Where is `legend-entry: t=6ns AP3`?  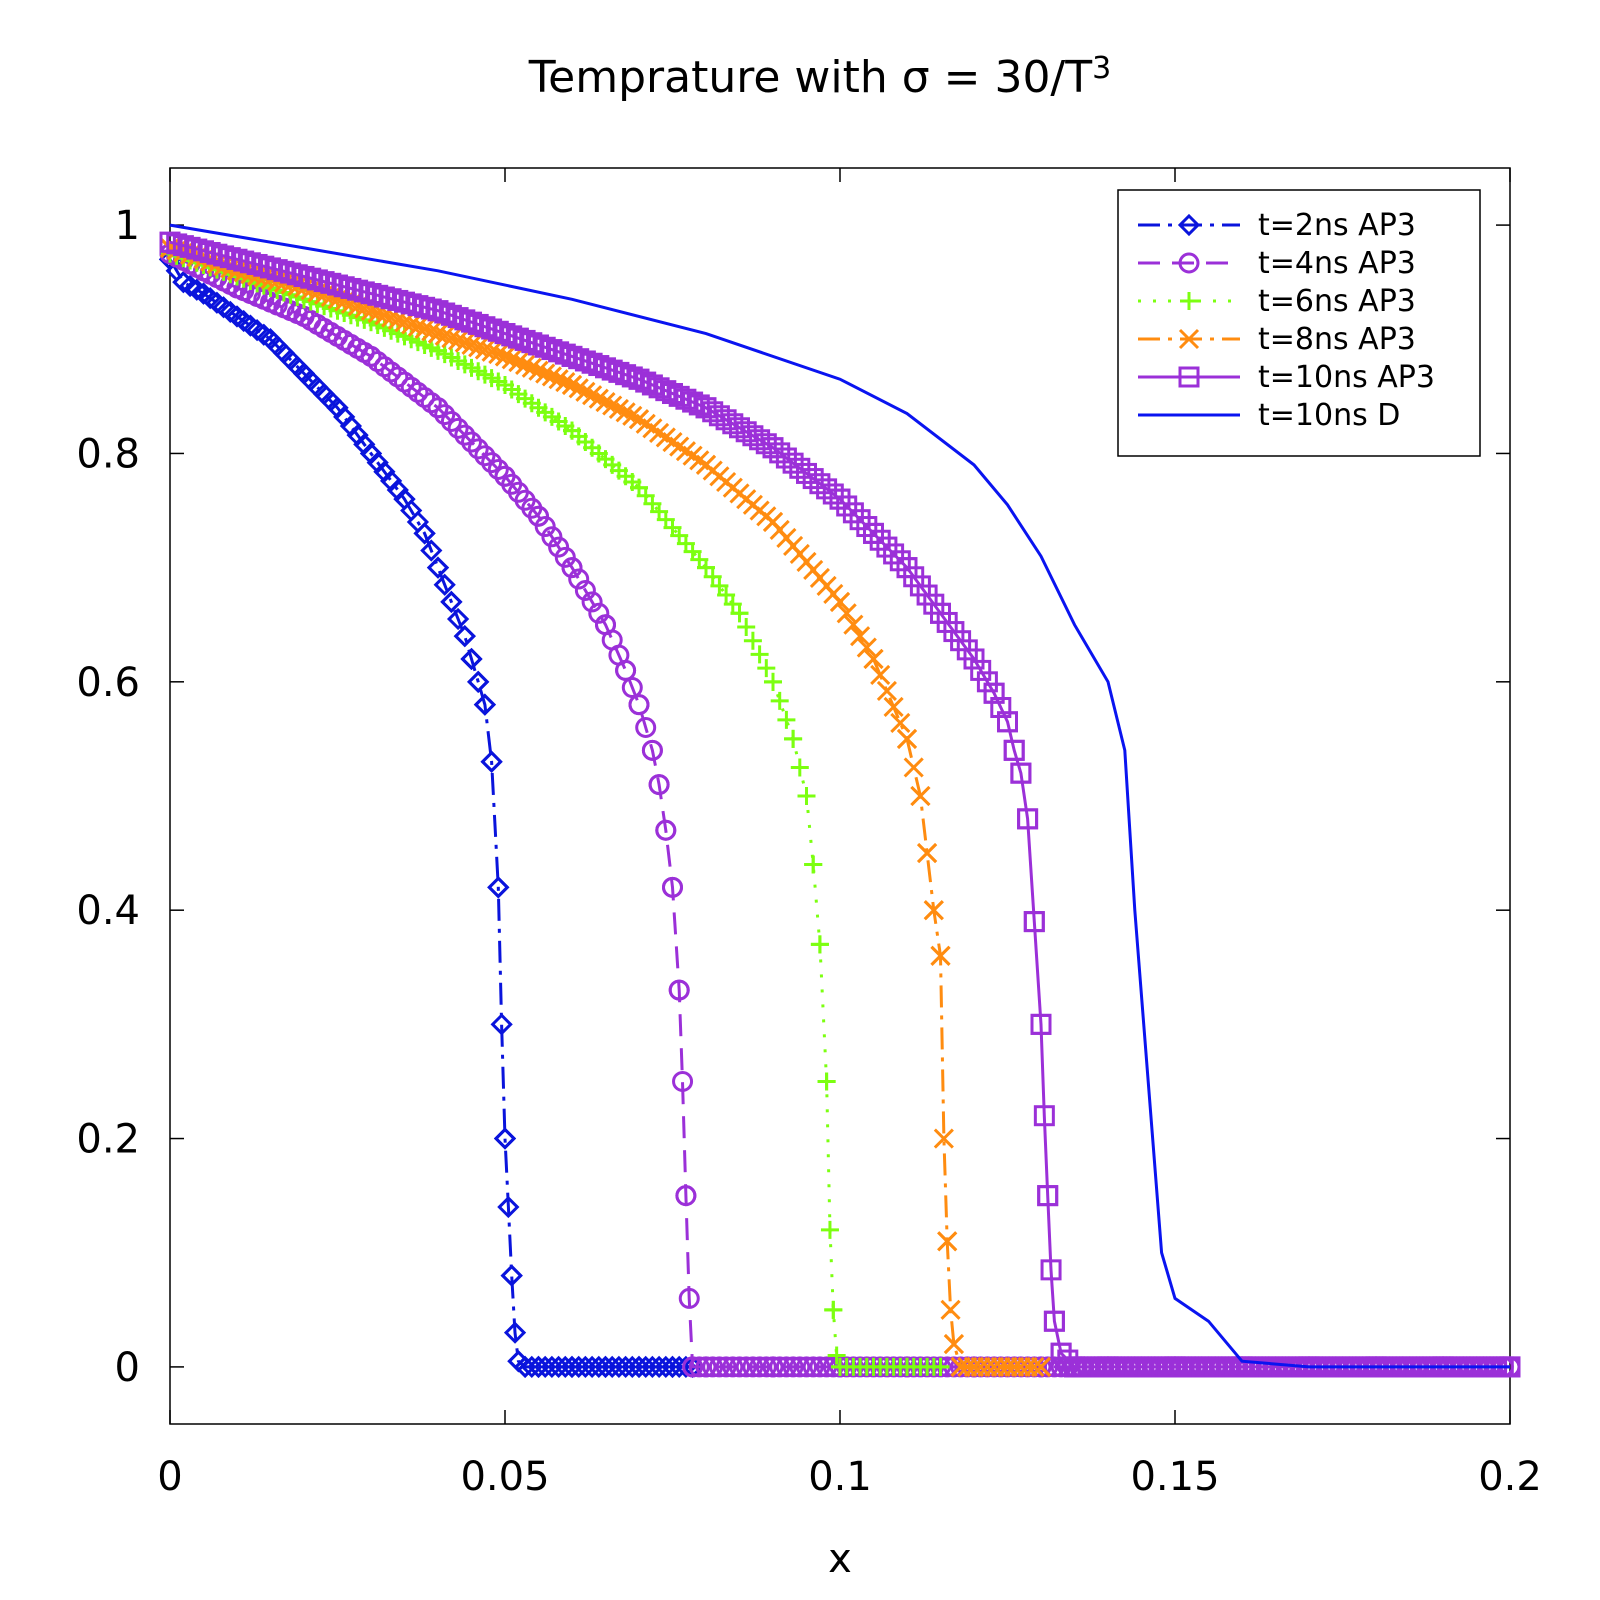 legend-entry: t=6ns AP3 is located at coordinates (1277, 301).